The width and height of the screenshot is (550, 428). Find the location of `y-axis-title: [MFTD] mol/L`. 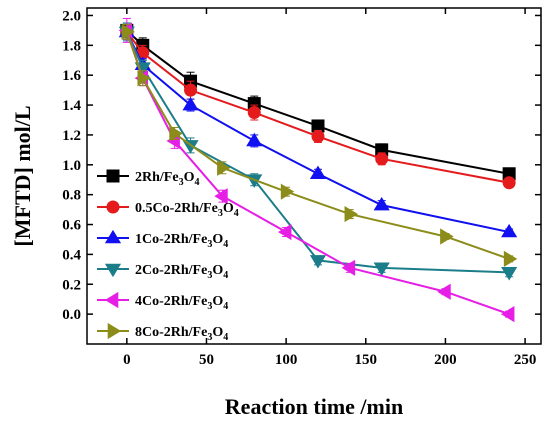

y-axis-title: [MFTD] mol/L is located at coordinates (22, 175).